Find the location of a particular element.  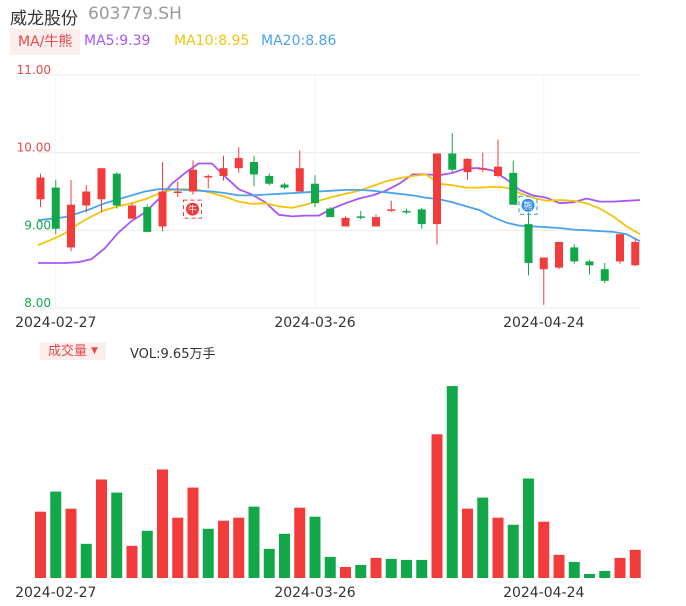

svg-text: 熊 is located at coordinates (527, 206).